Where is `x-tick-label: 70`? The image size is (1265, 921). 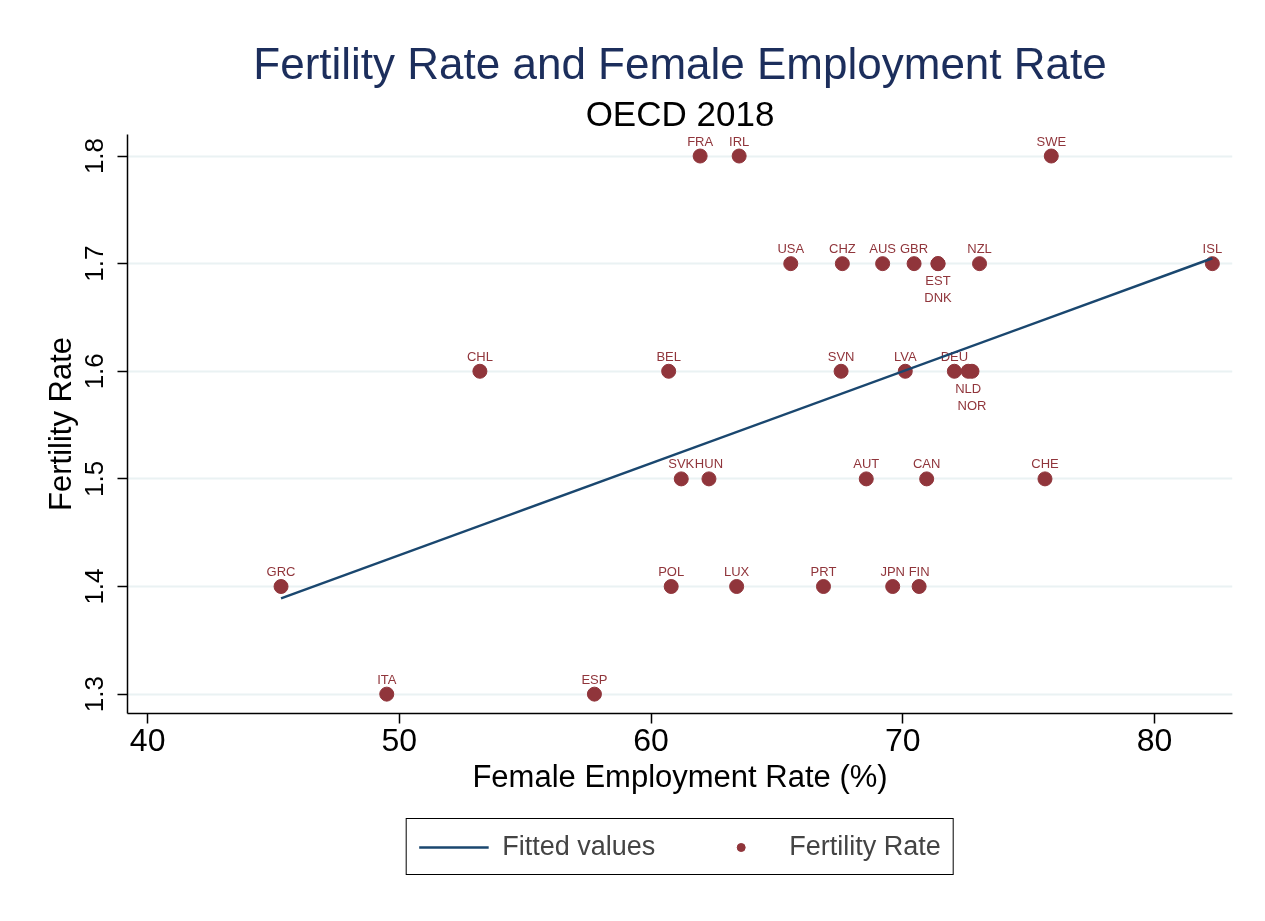
x-tick-label: 70 is located at coordinates (902, 739).